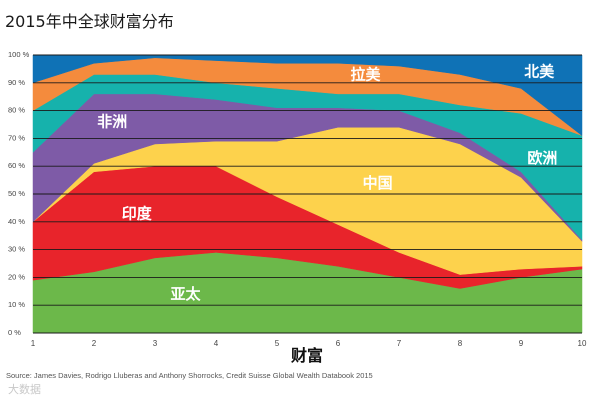 The image size is (600, 401). I want to click on series-label: 北美, so click(539, 72).